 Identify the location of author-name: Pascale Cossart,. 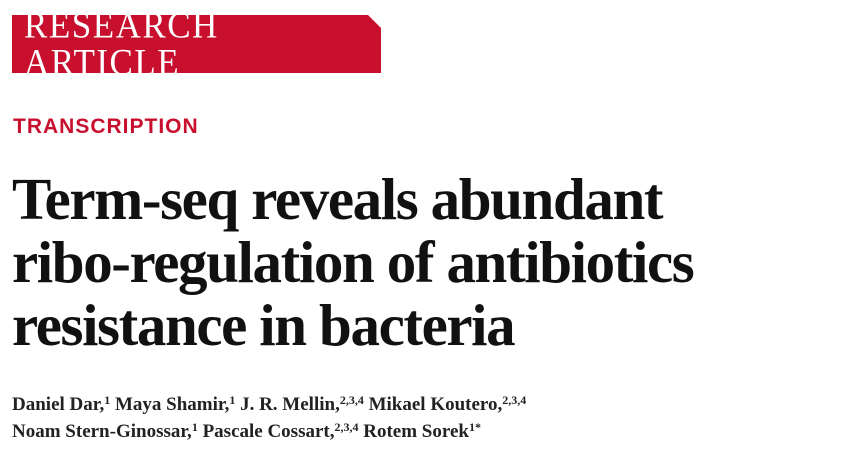
(268, 431).